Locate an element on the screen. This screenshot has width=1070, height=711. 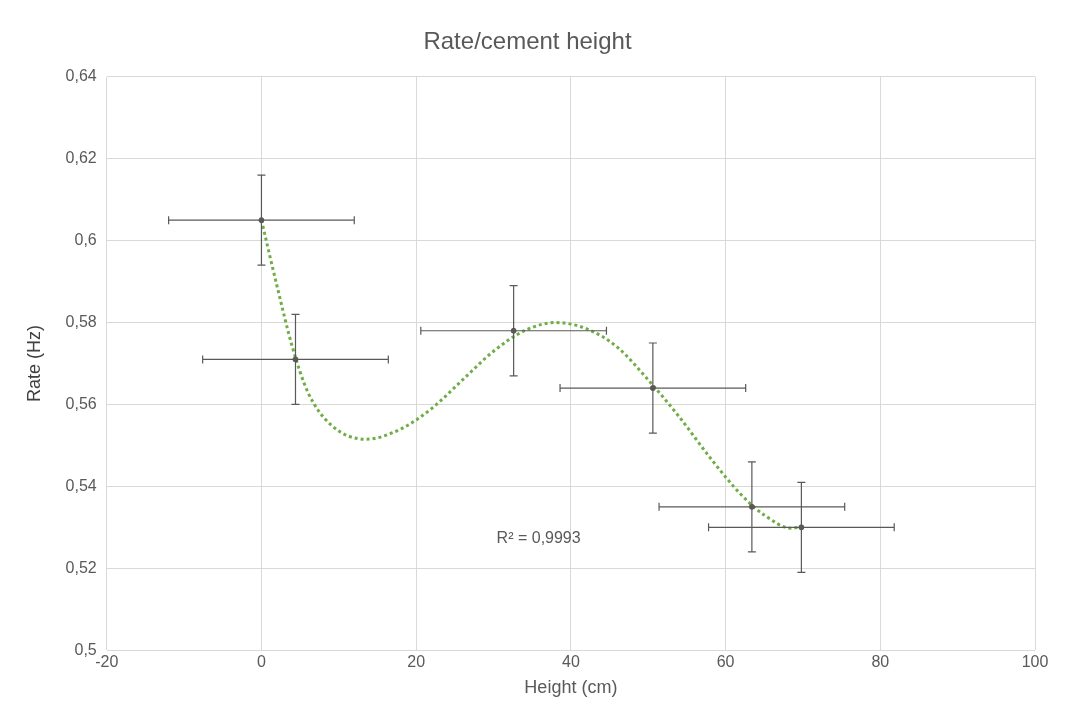
y-axis-title: Rate (Hz) is located at coordinates (33, 363).